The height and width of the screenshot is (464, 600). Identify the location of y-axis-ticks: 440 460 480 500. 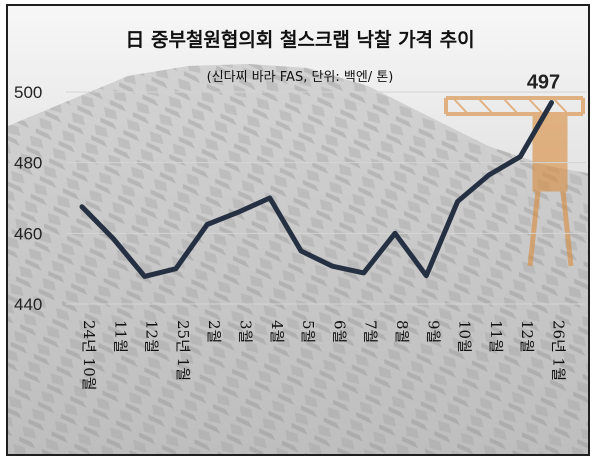
(28, 198).